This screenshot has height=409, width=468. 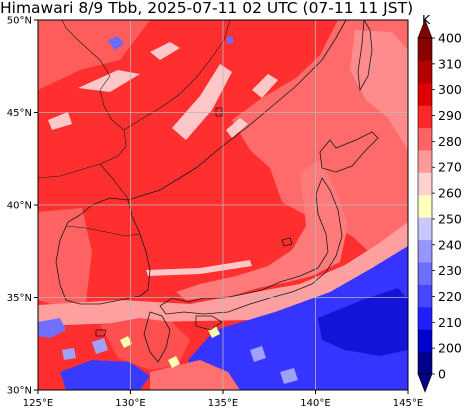 What do you see at coordinates (102, 259) in the screenshot?
I see `coast-korea-west` at bounding box center [102, 259].